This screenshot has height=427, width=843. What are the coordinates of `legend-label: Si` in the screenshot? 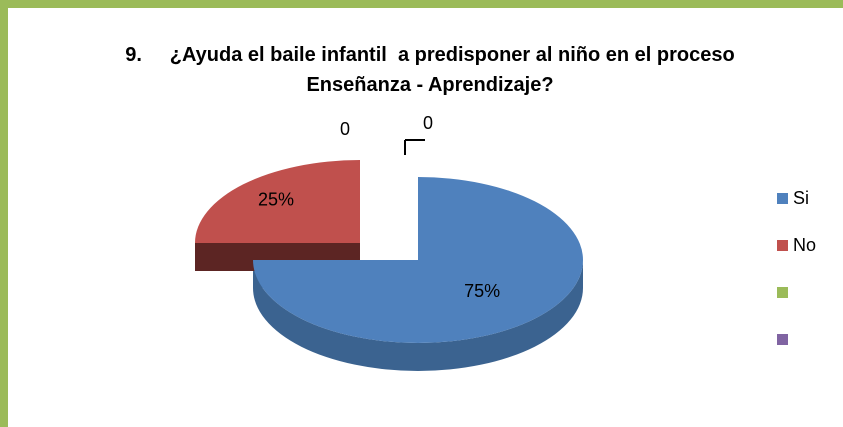 It's located at (801, 198).